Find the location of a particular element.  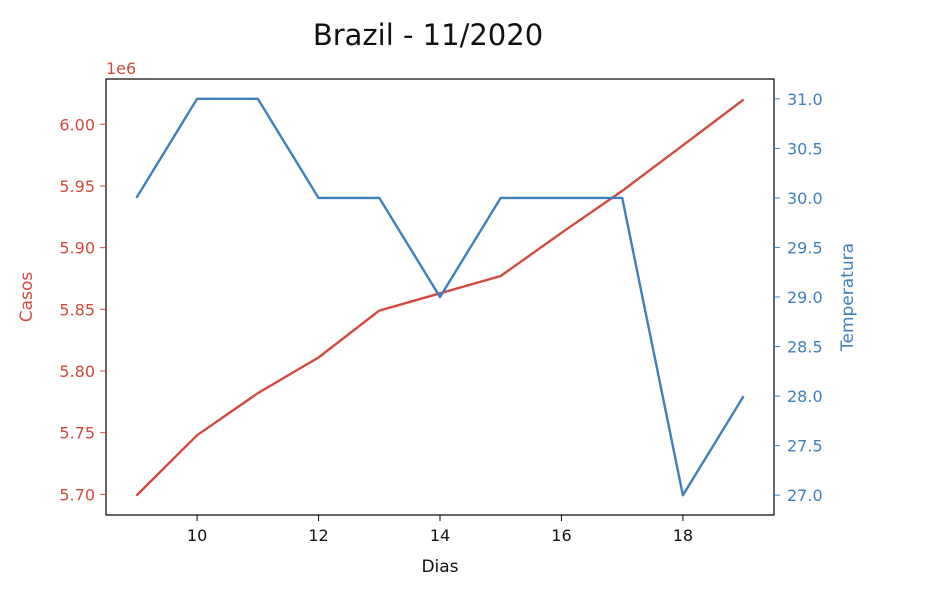

right-tick-label: 30.0 is located at coordinates (805, 198).